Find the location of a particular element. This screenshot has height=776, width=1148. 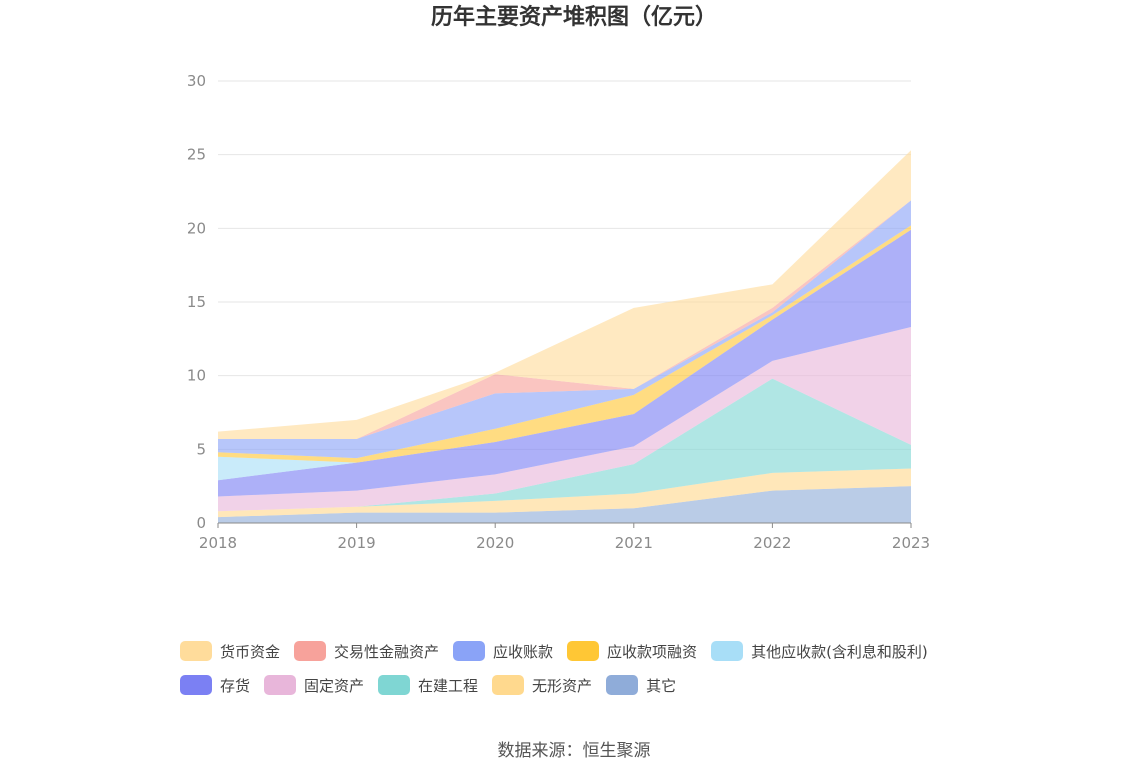

legend-item: 存货 is located at coordinates (215, 685).